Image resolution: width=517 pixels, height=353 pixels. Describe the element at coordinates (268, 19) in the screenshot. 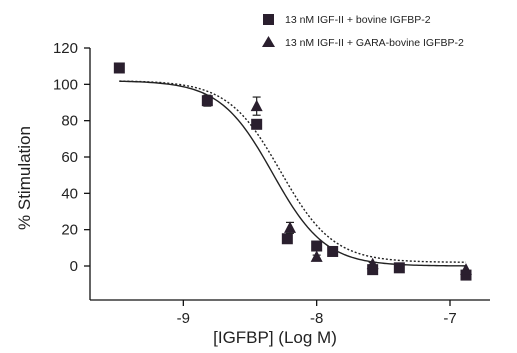

I see `legend-square-marker` at that location.